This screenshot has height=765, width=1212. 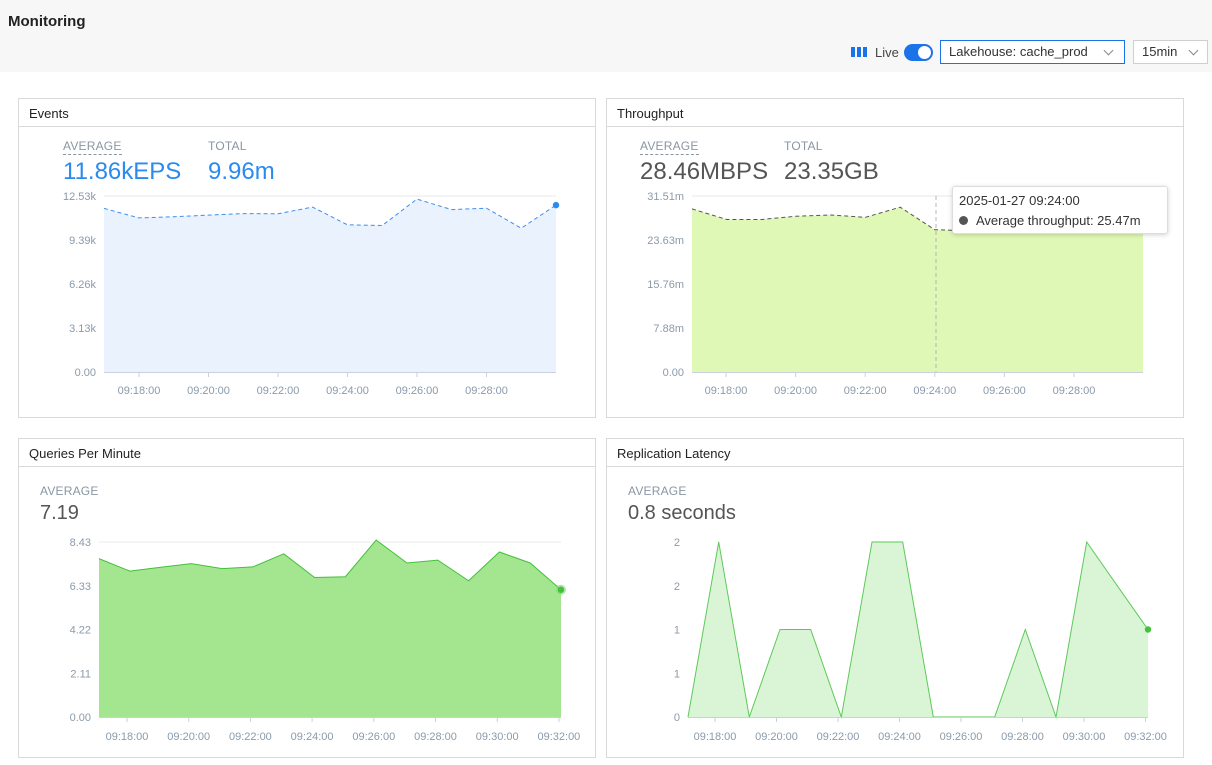 What do you see at coordinates (80, 543) in the screenshot?
I see `y-tick-label: 8.43` at bounding box center [80, 543].